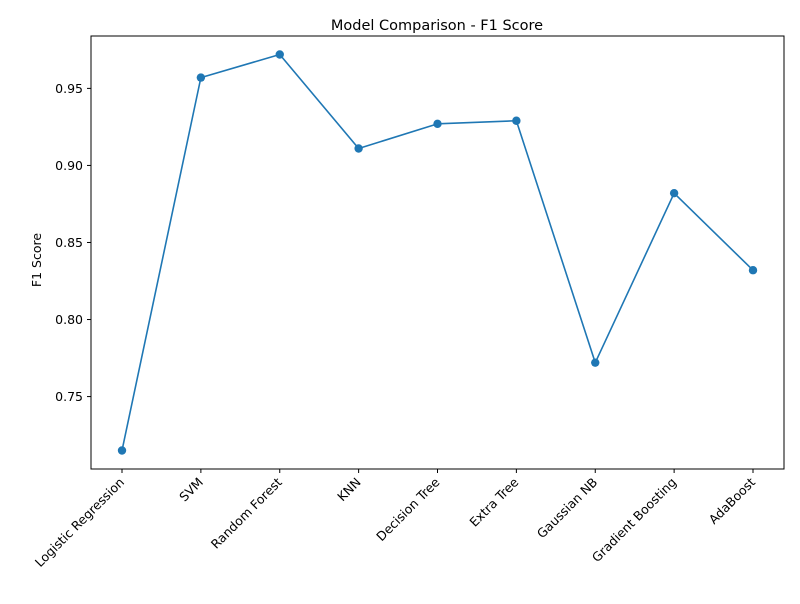 The image size is (800, 604). I want to click on y-axis-label: F1 Score, so click(36, 260).